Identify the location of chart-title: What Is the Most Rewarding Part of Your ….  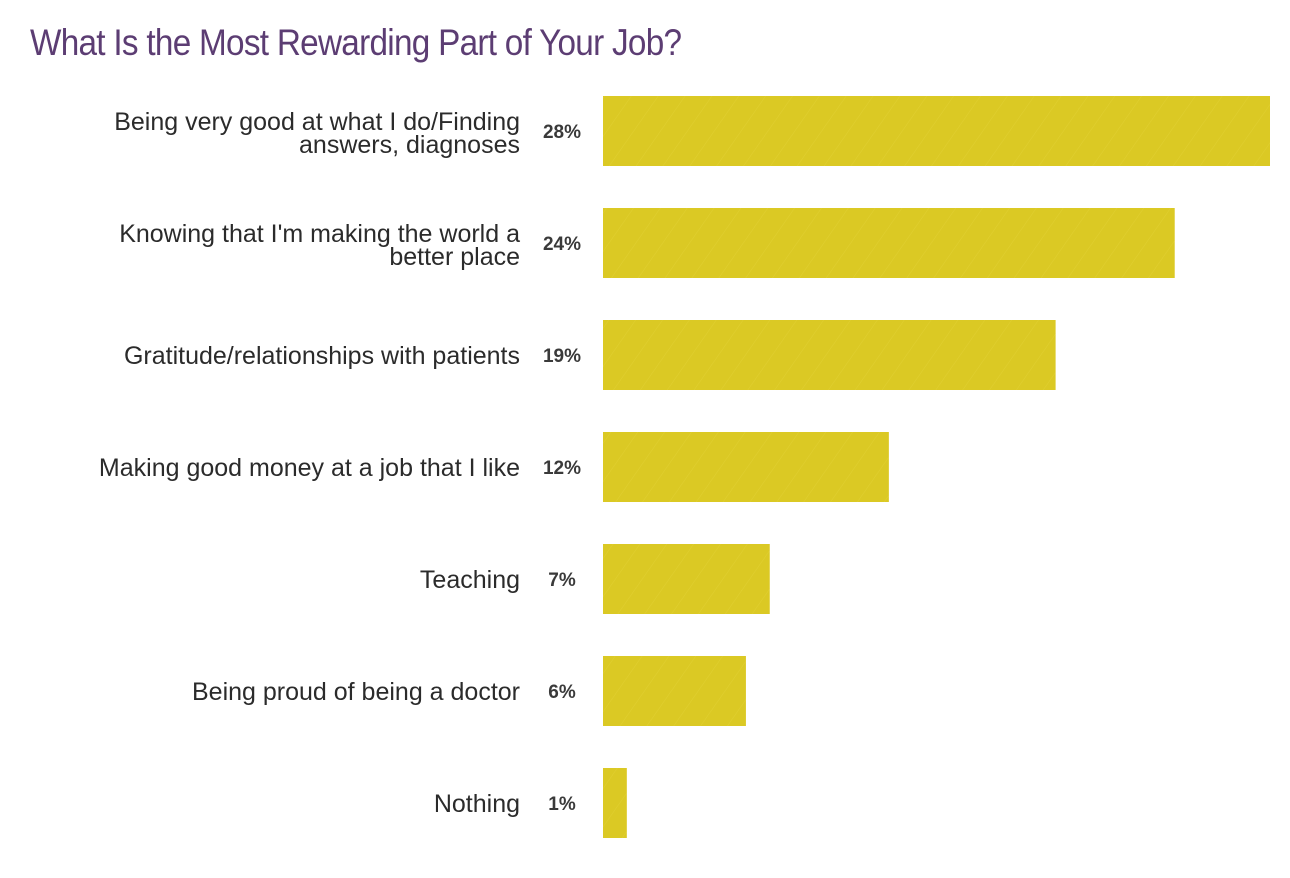
(356, 42).